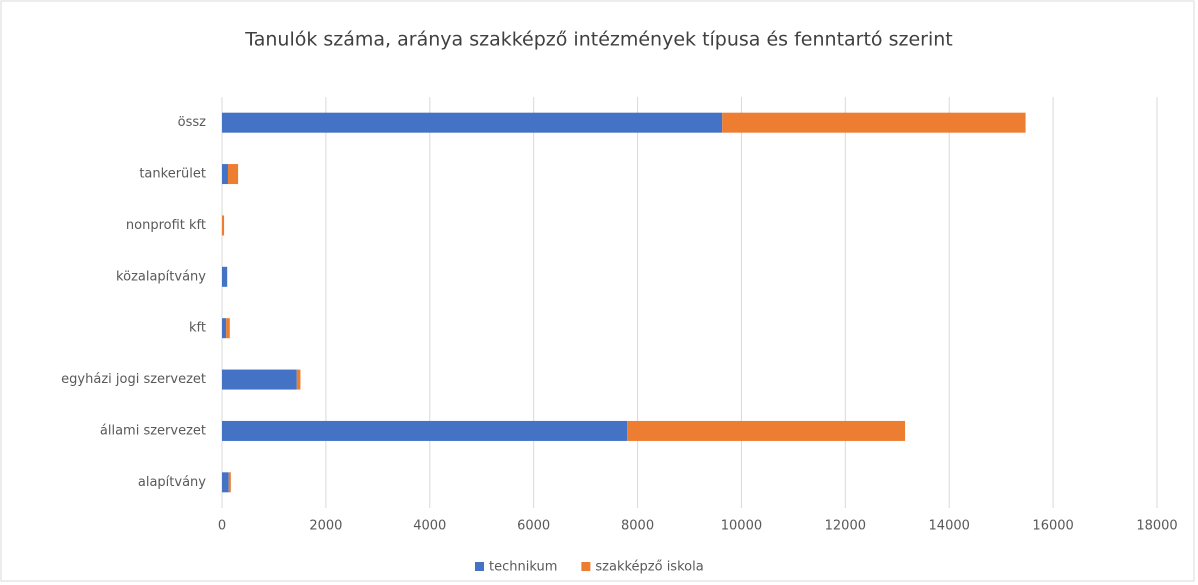 This screenshot has width=1198, height=585. I want to click on legend-label: szakképző iskola, so click(649, 567).